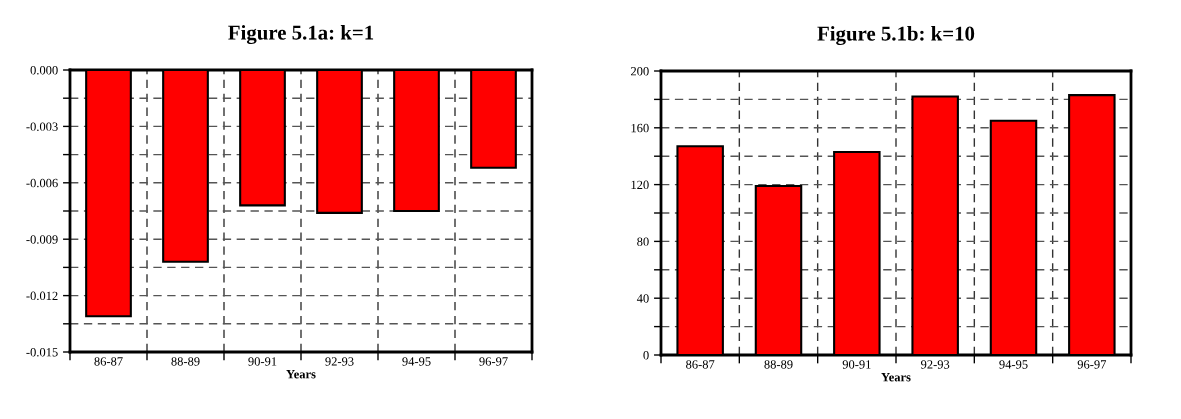  I want to click on chart-title: Figure 5.1b: k=10, so click(896, 35).